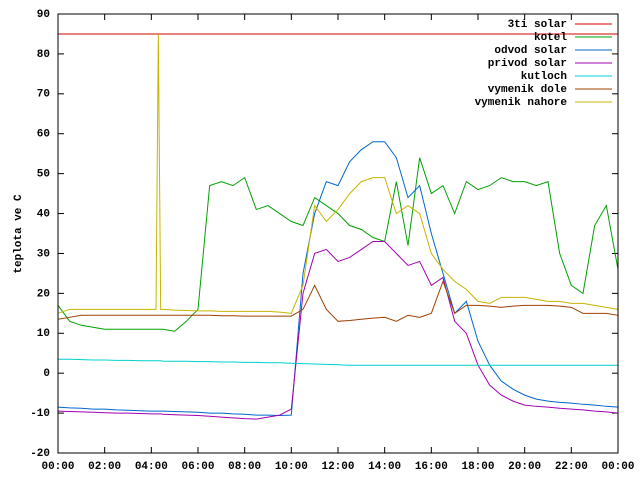 The image size is (640, 480). Describe the element at coordinates (43, 294) in the screenshot. I see `y-tick-label: 20` at that location.